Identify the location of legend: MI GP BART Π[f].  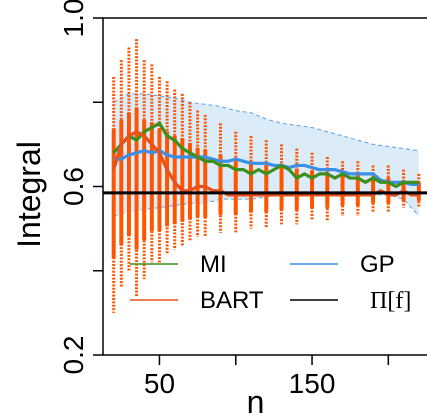
(270, 282).